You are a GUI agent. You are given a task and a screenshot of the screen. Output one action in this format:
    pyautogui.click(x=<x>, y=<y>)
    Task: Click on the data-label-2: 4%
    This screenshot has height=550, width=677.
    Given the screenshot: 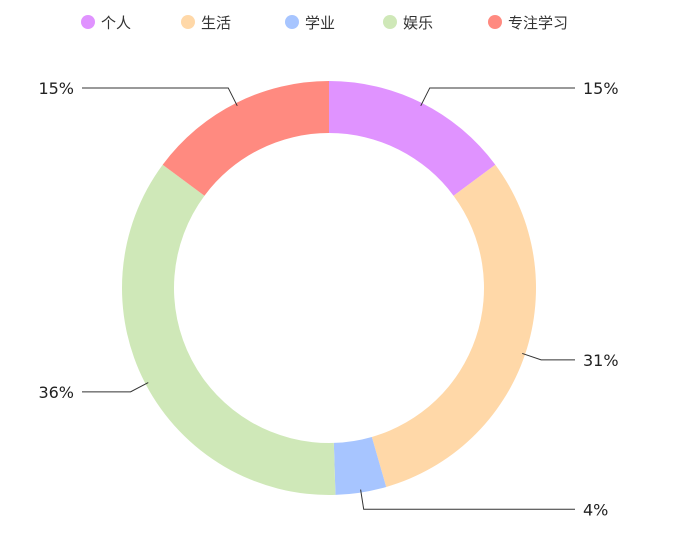 What is the action you would take?
    pyautogui.click(x=595, y=509)
    